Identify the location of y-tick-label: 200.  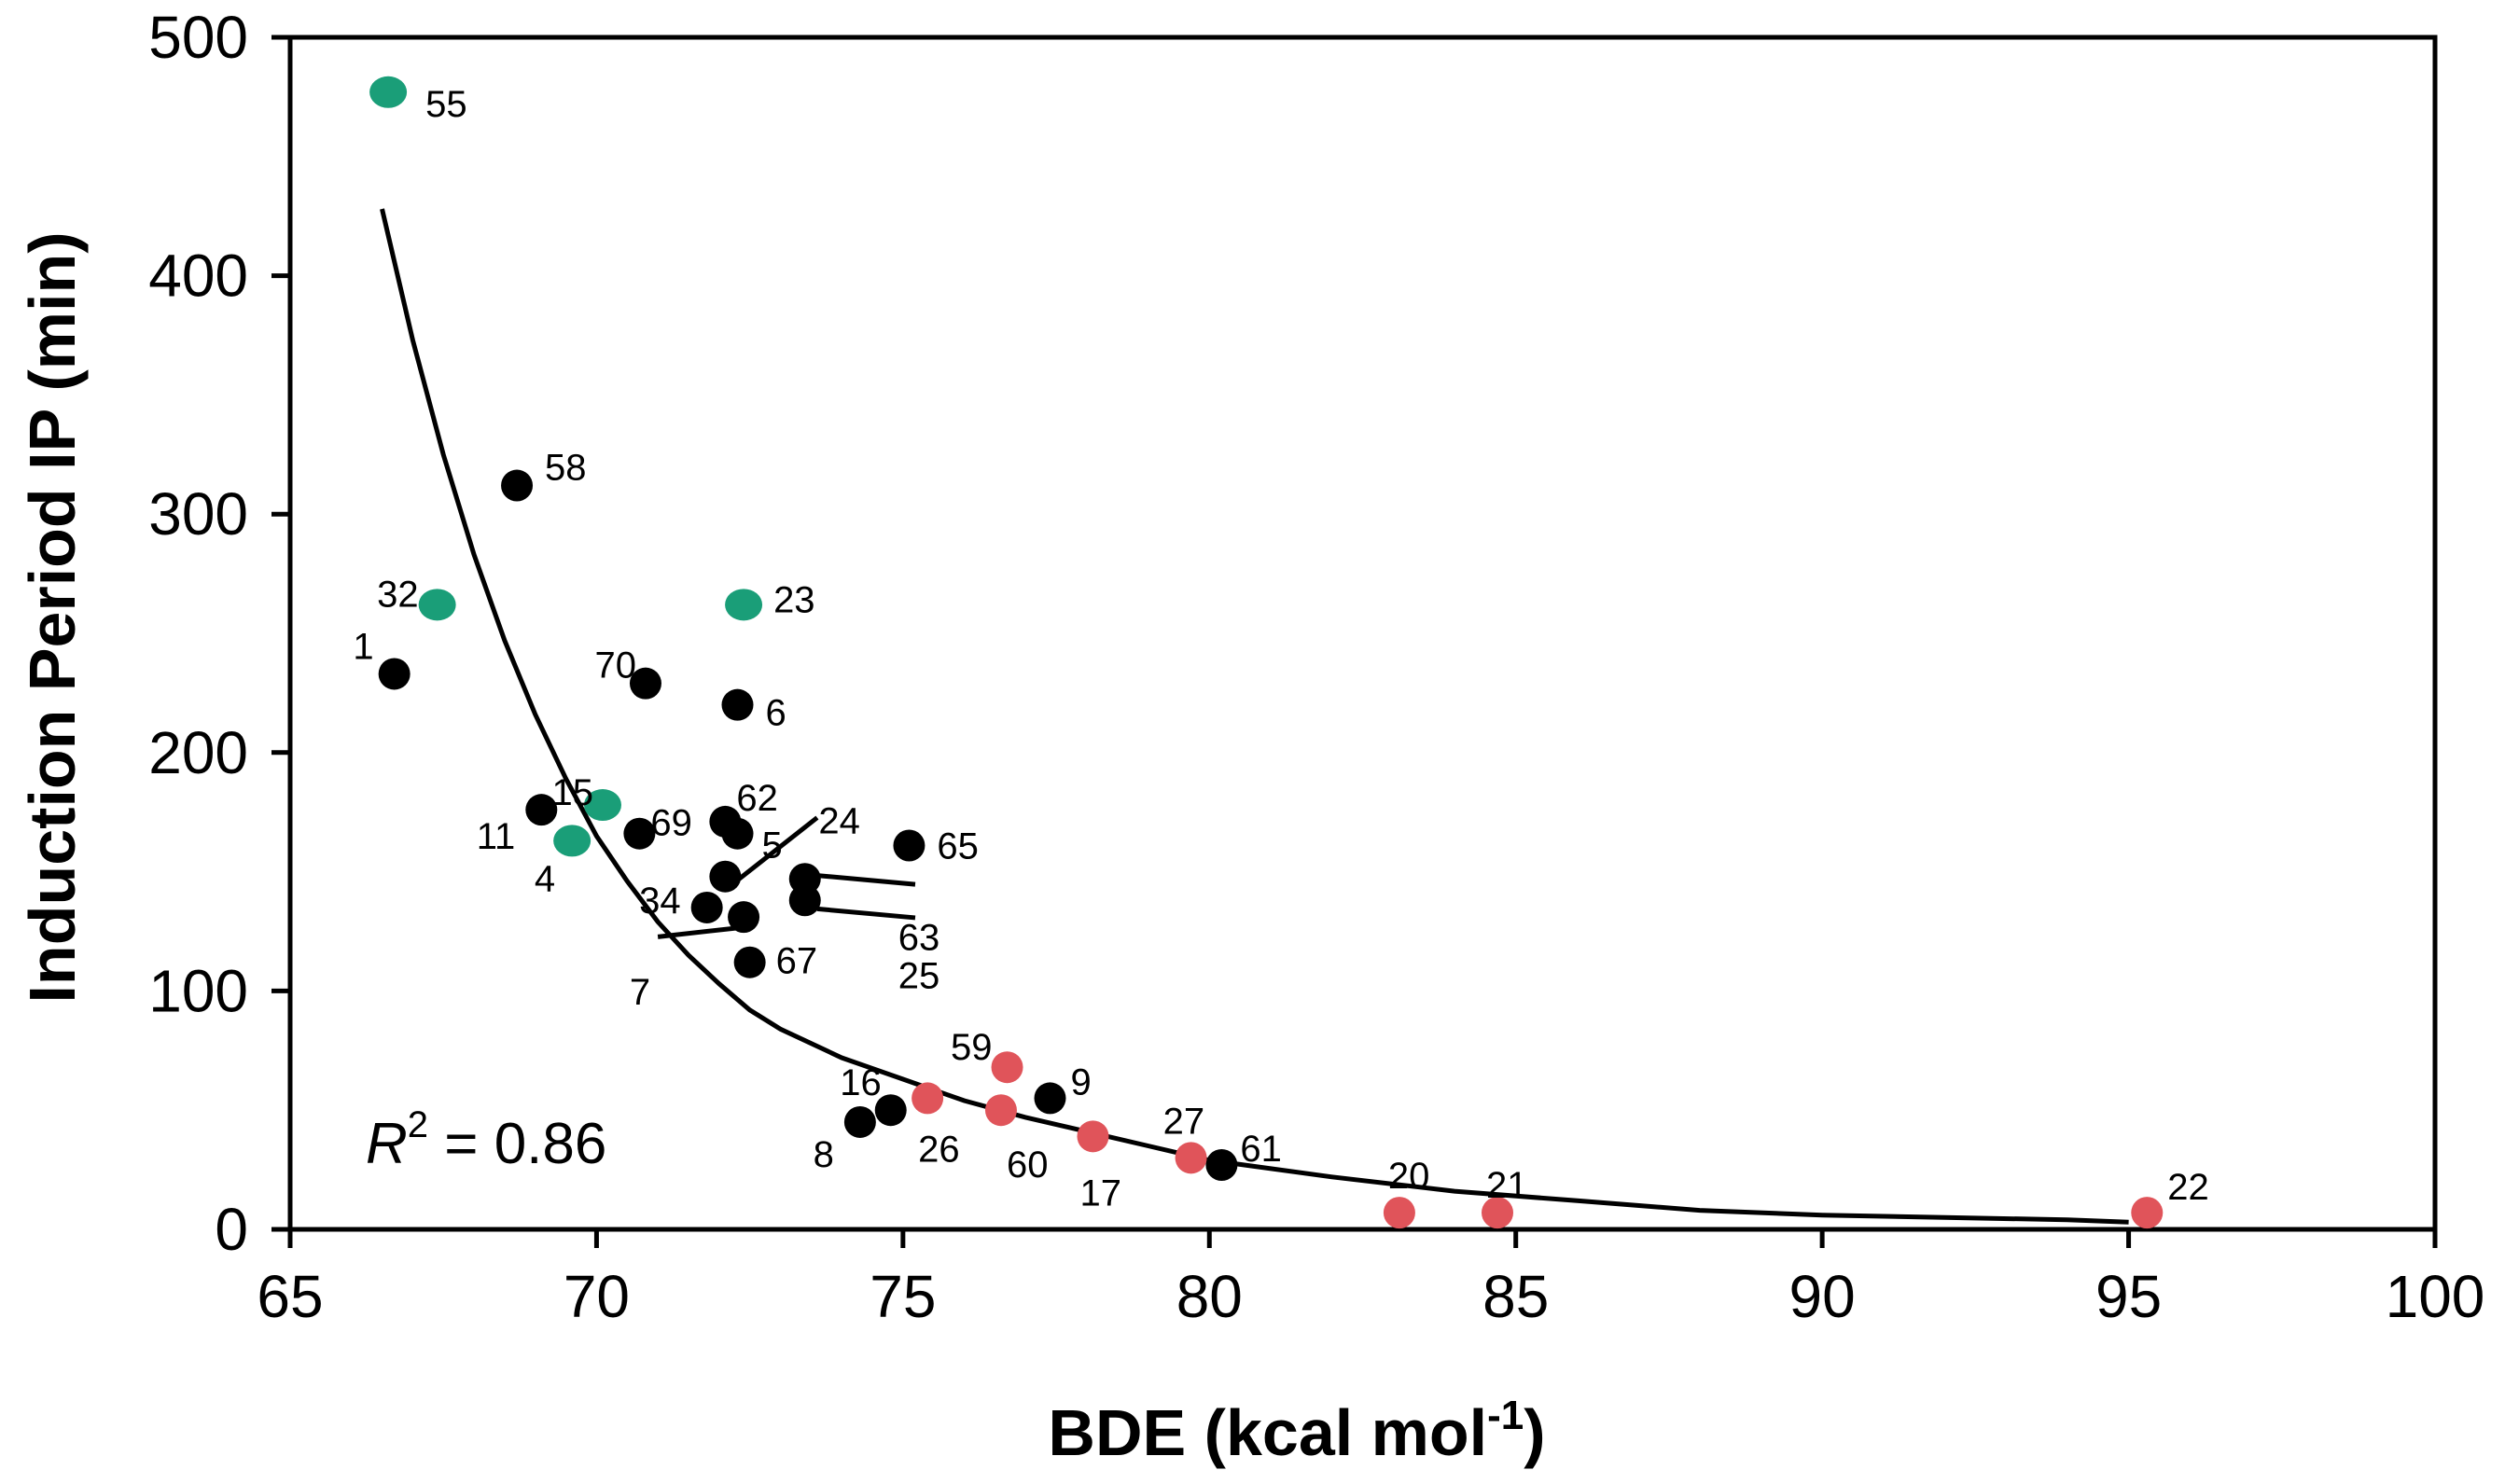
(198, 752).